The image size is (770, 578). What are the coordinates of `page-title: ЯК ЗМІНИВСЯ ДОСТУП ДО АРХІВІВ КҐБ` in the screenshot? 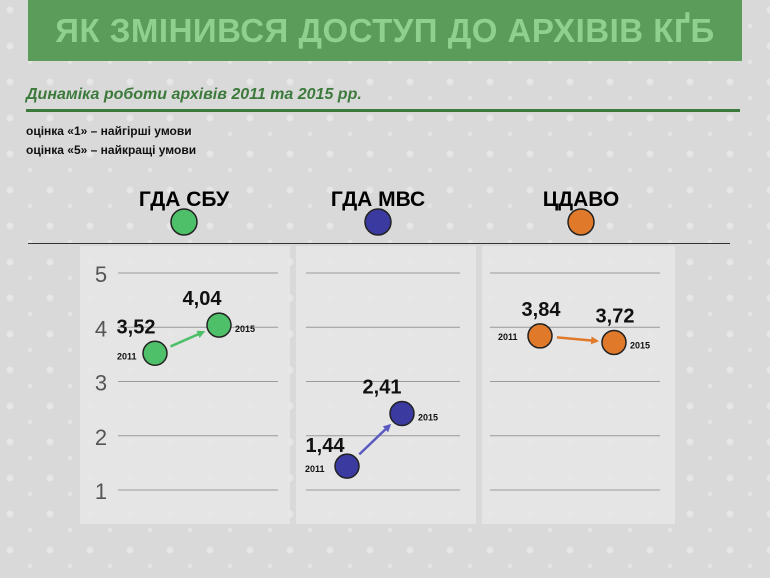 It's located at (385, 30).